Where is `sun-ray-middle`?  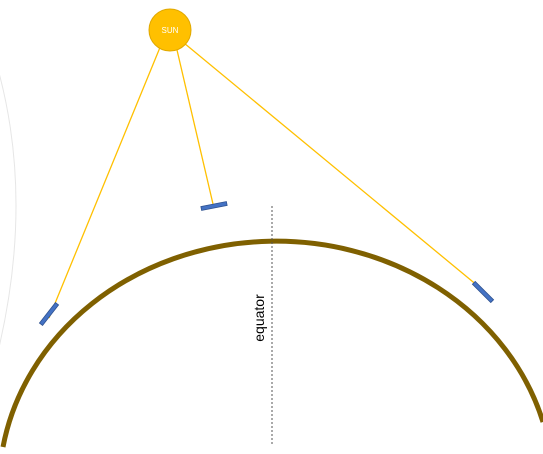 sun-ray-middle is located at coordinates (195, 127).